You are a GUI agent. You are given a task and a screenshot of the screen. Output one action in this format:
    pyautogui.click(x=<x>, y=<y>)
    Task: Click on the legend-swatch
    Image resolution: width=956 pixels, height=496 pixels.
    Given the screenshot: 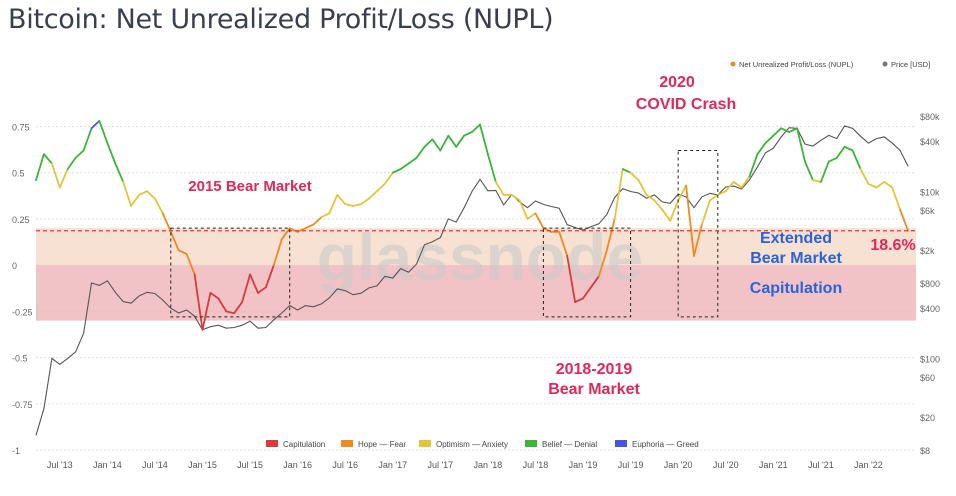 What is the action you would take?
    pyautogui.click(x=531, y=443)
    